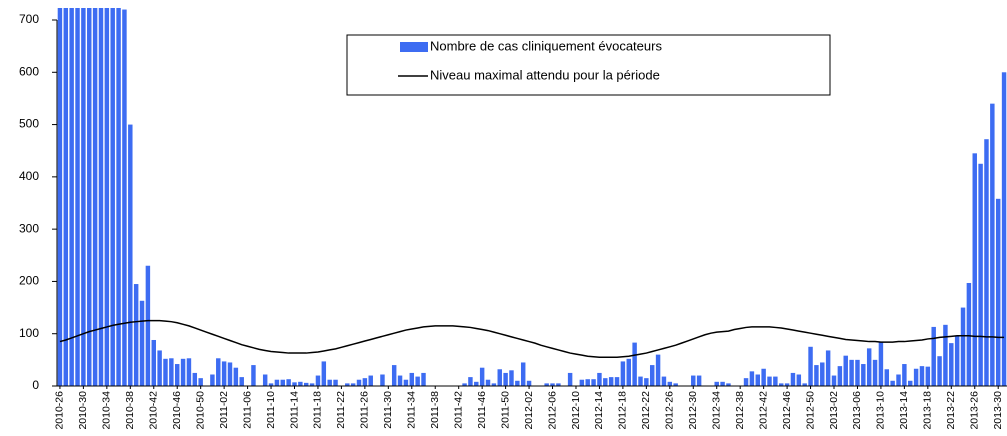 The image size is (1007, 436). What do you see at coordinates (458, 410) in the screenshot?
I see `x-tick-label: 2011-42` at bounding box center [458, 410].